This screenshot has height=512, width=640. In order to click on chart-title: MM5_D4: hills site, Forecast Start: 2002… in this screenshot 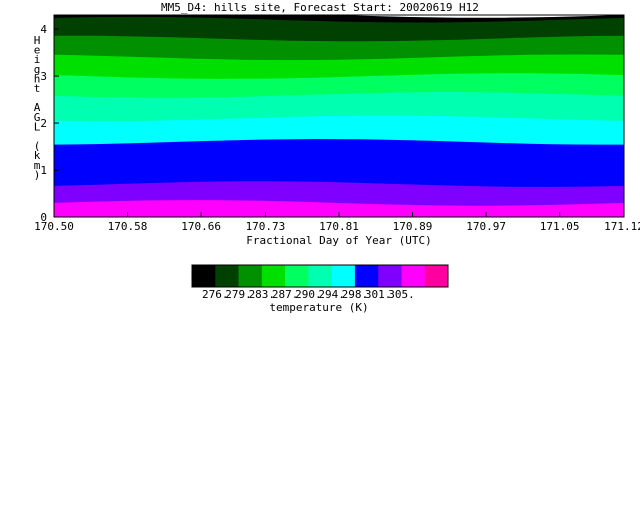, I will do `click(320, 7)`.